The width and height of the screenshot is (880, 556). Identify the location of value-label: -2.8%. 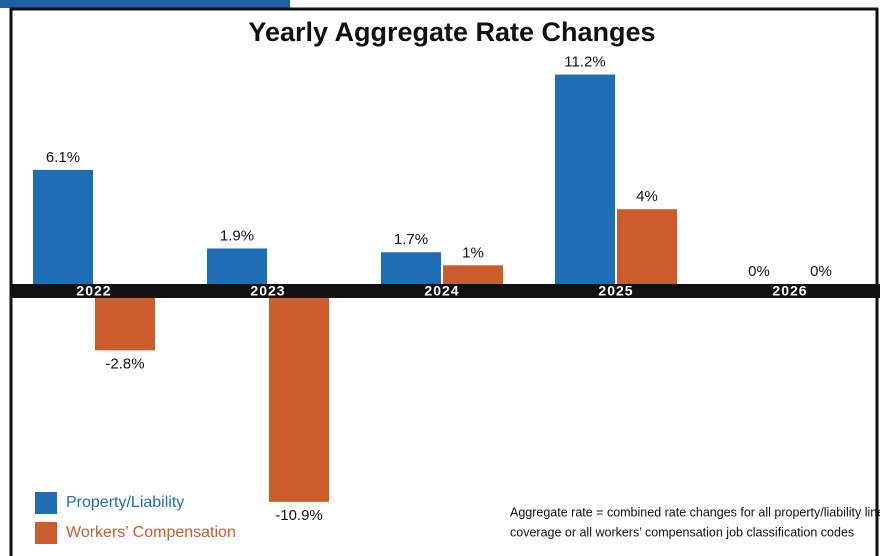
(124, 363).